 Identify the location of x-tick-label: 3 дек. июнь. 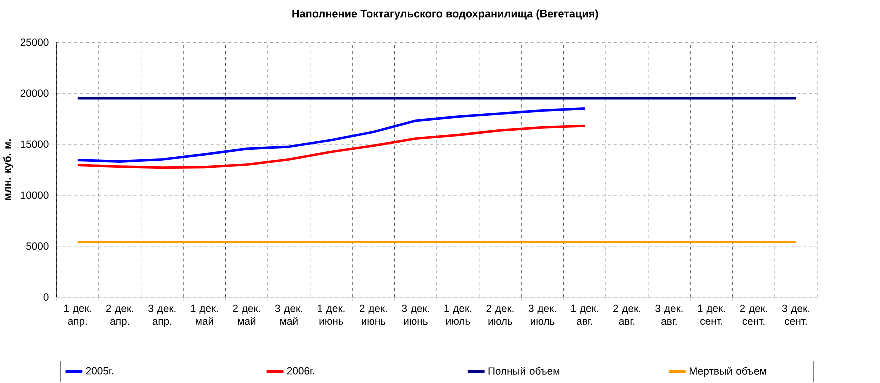
(416, 315).